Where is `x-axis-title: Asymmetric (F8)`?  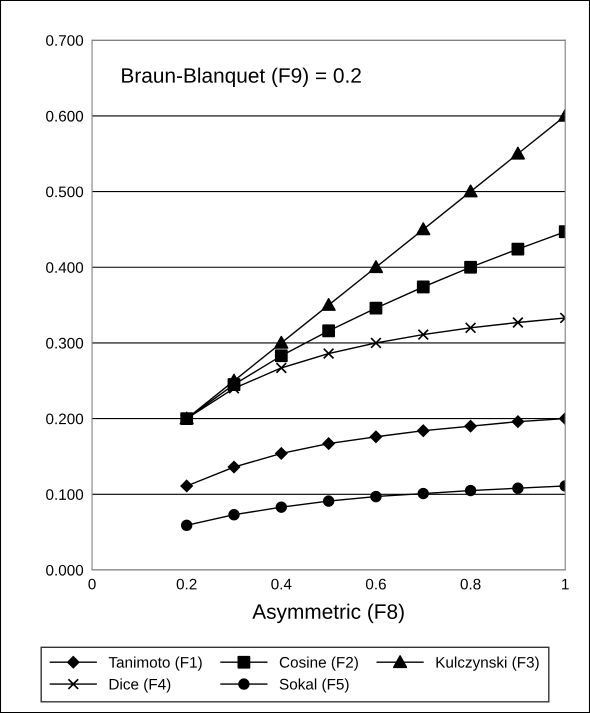 x-axis-title: Asymmetric (F8) is located at coordinates (328, 614).